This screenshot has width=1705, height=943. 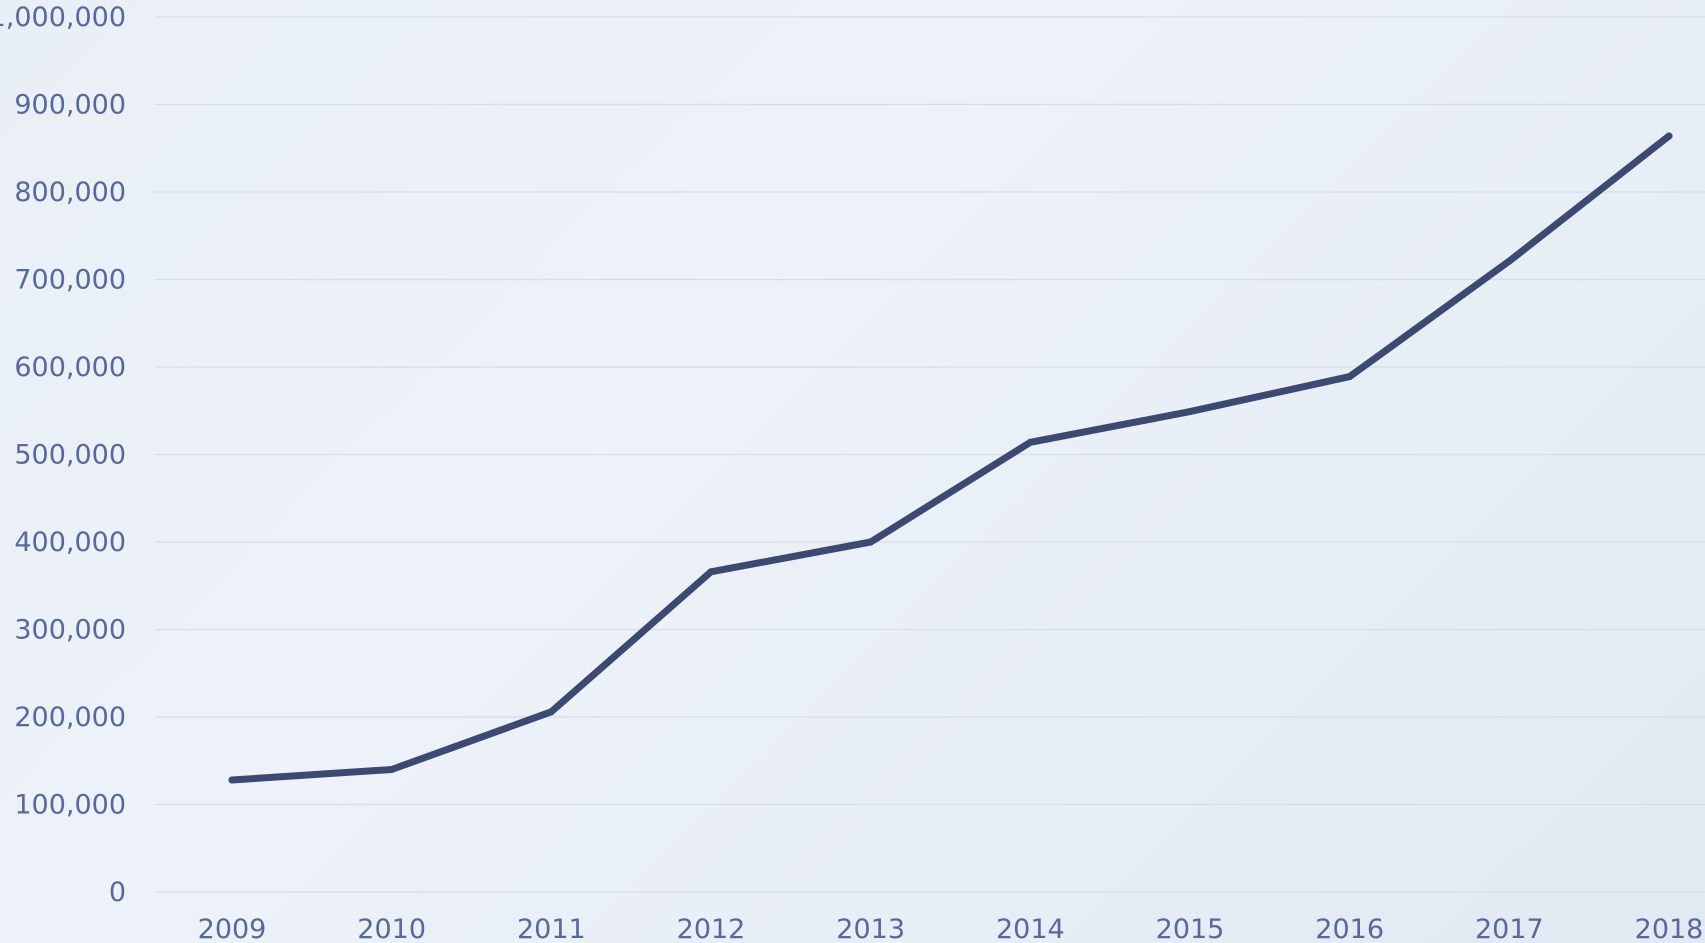 I want to click on x-tick-label: 2013, so click(x=870, y=928).